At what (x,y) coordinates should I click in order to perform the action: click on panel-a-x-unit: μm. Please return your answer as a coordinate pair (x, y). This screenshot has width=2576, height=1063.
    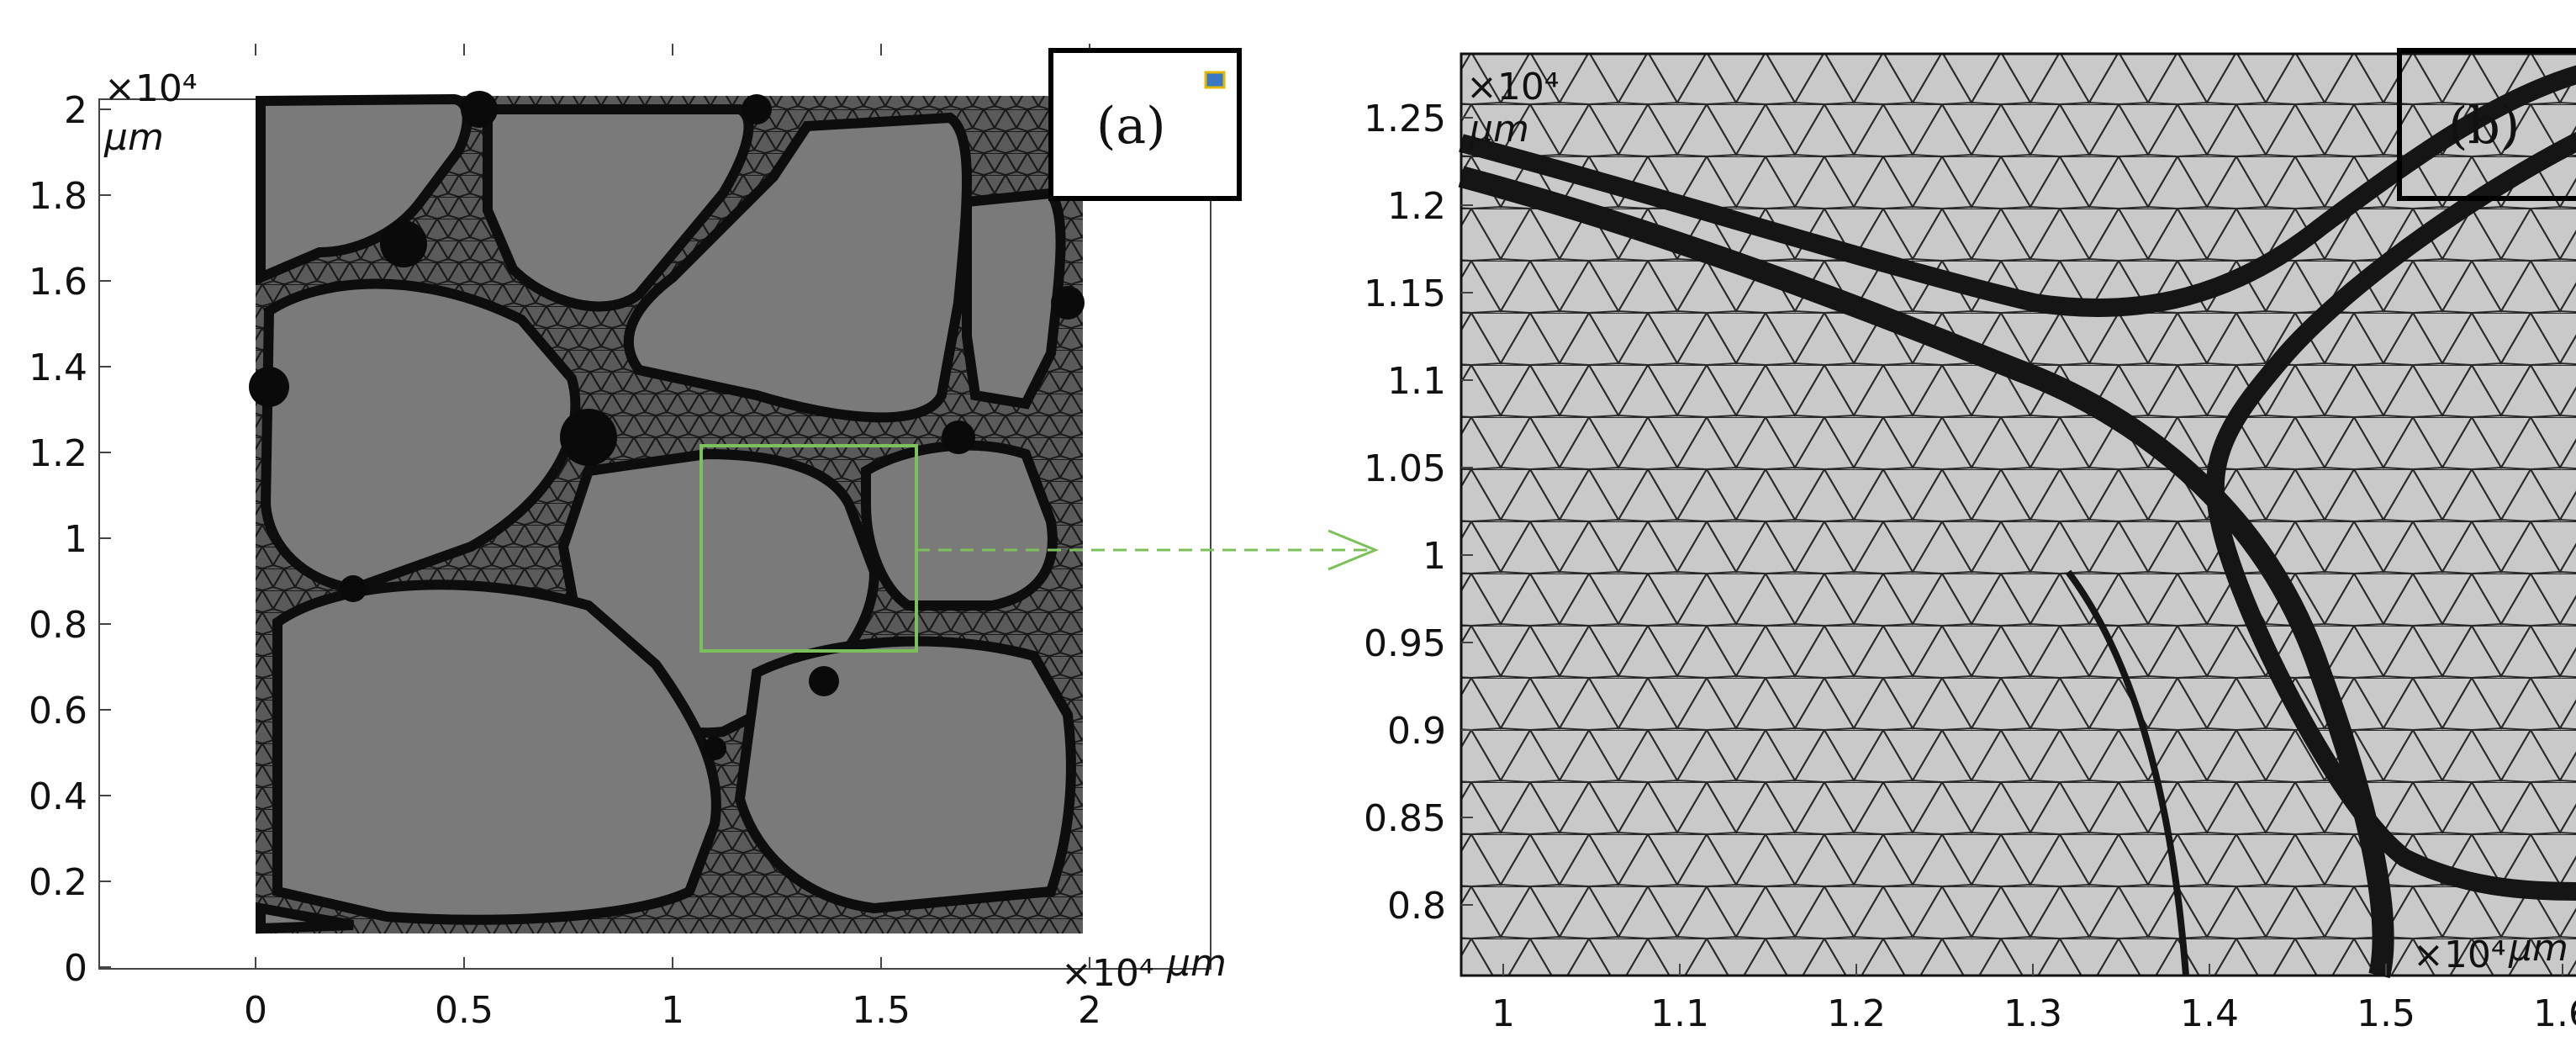
    Looking at the image, I should click on (1196, 963).